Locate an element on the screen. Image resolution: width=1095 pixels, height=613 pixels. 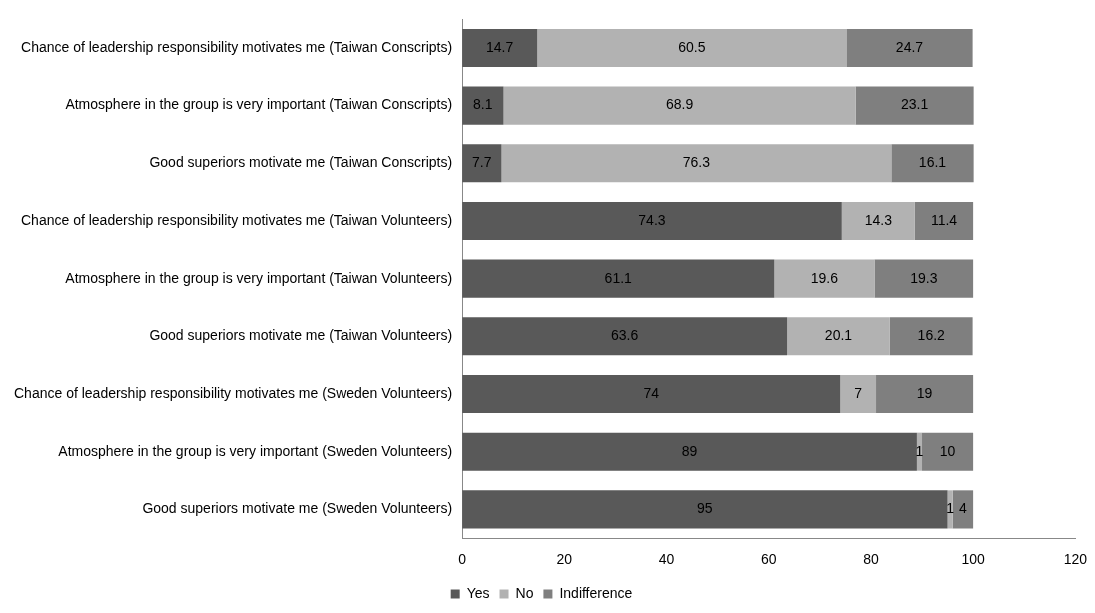
x-tick-label: 120 is located at coordinates (1075, 559).